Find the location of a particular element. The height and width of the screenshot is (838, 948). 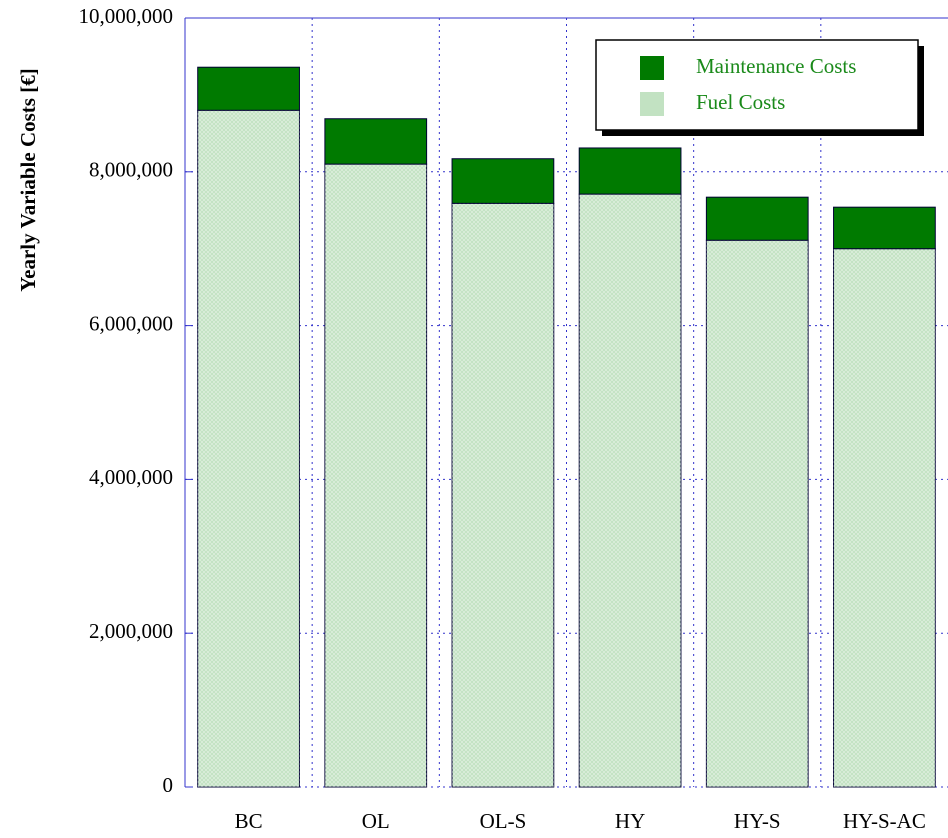

y-axis-title: Yearly Variable Costs [€] is located at coordinates (28, 179).